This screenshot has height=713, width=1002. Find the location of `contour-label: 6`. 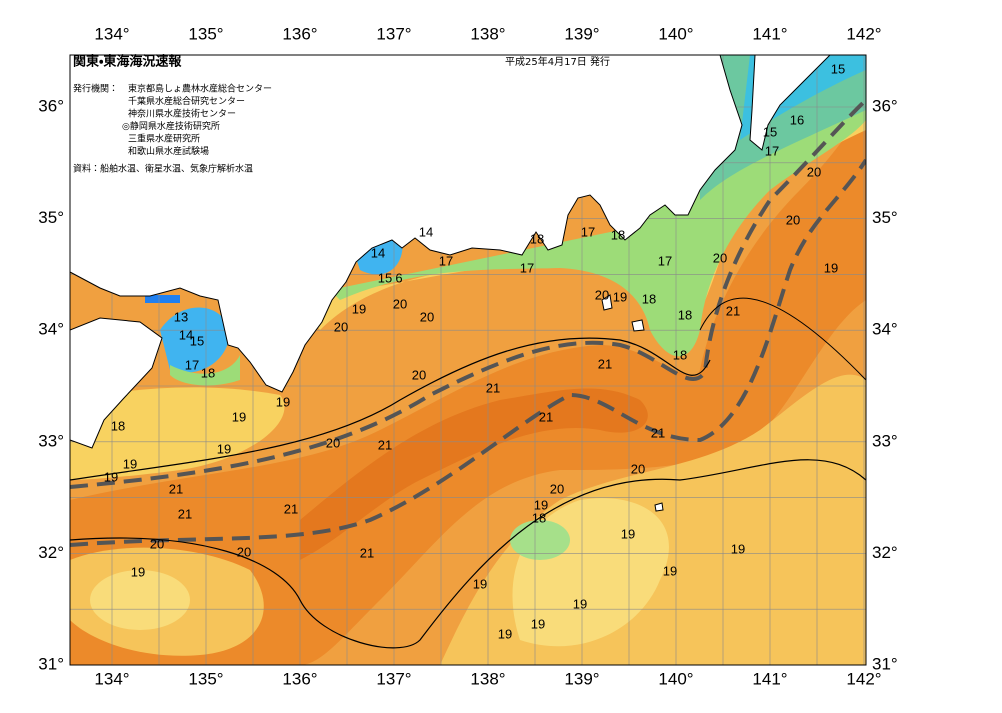

contour-label: 6 is located at coordinates (398, 277).